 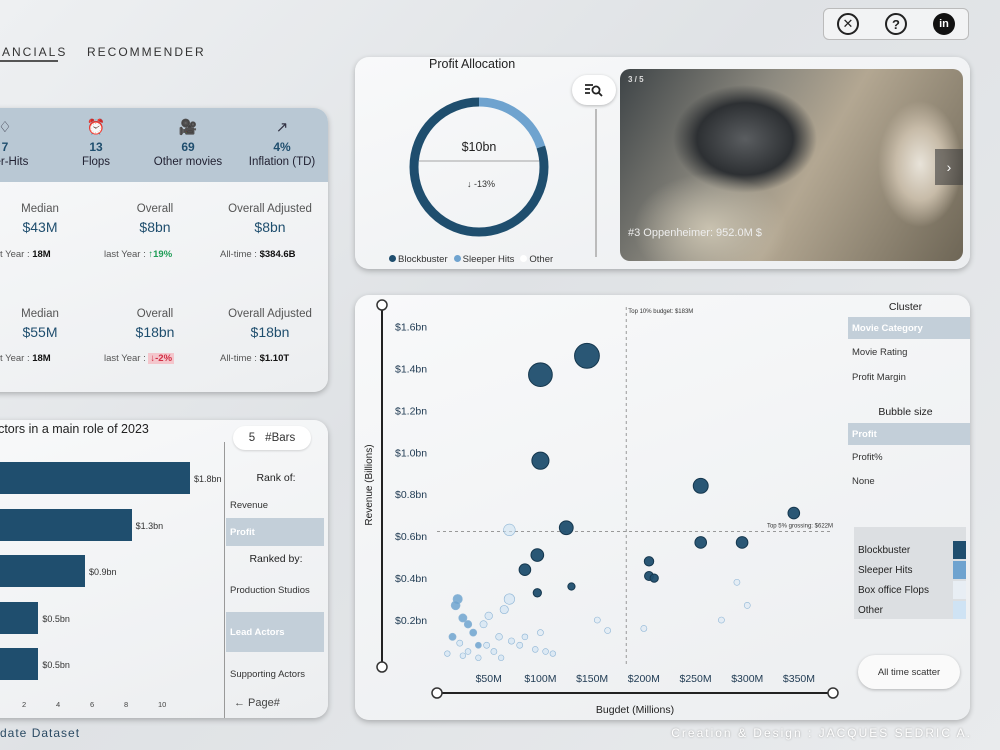 What do you see at coordinates (382, 667) in the screenshot?
I see `y-axis-handle-bottom` at bounding box center [382, 667].